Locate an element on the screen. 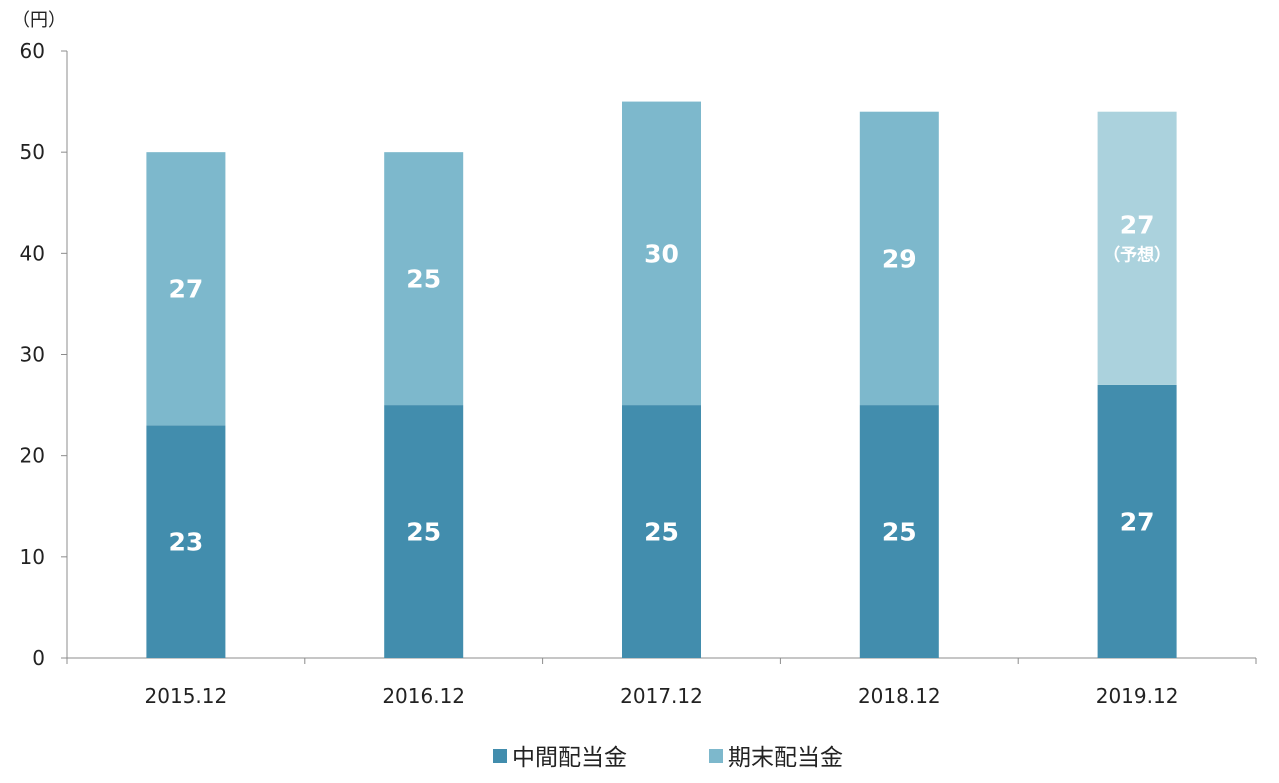  legend-label: 中間配当金 is located at coordinates (569, 758).